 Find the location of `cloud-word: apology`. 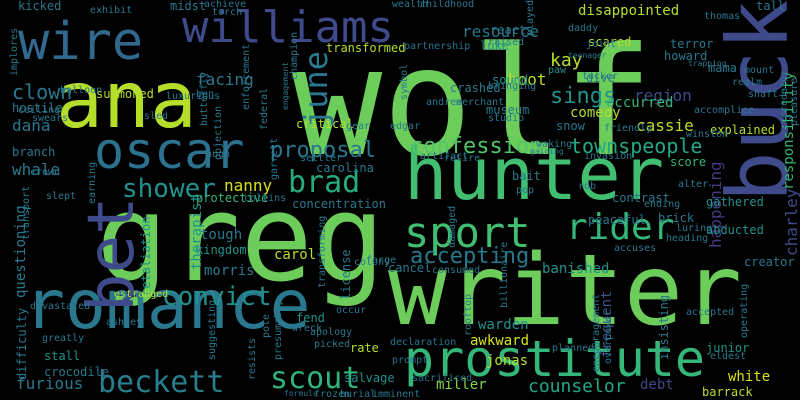

cloud-word: apology is located at coordinates (331, 332).